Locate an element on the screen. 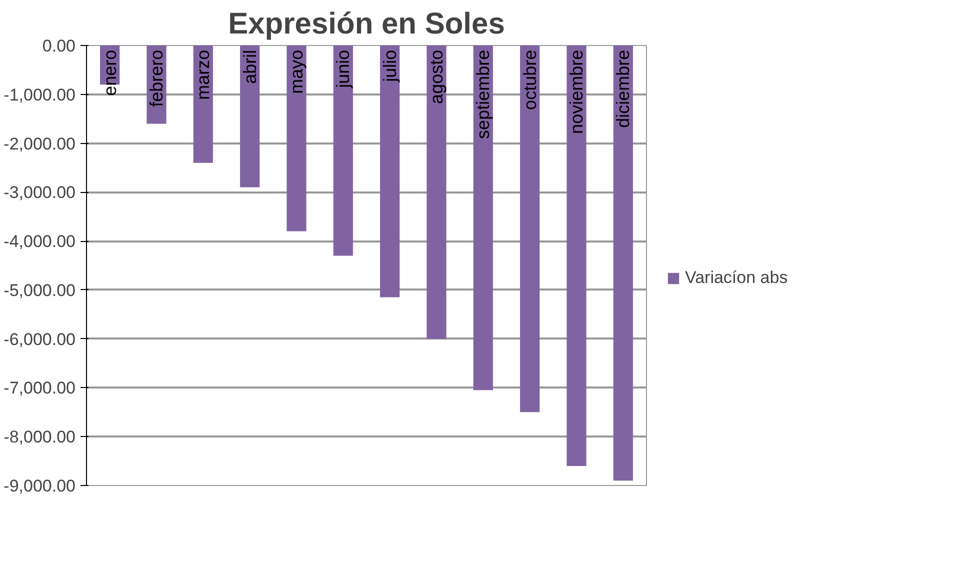 Image resolution: width=959 pixels, height=578 pixels. x-tick-label: octubre is located at coordinates (530, 80).